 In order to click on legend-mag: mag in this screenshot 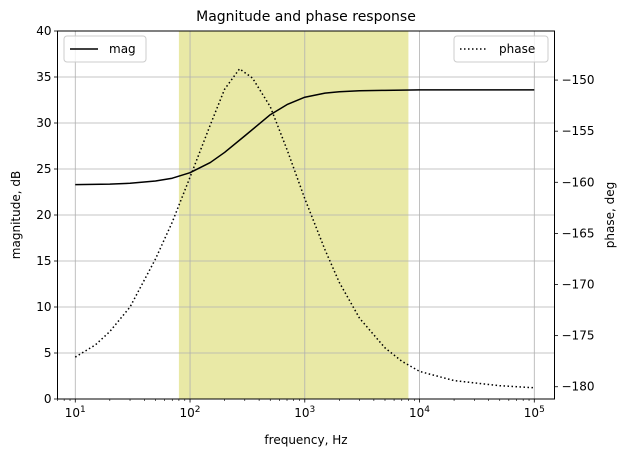, I will do `click(105, 49)`.